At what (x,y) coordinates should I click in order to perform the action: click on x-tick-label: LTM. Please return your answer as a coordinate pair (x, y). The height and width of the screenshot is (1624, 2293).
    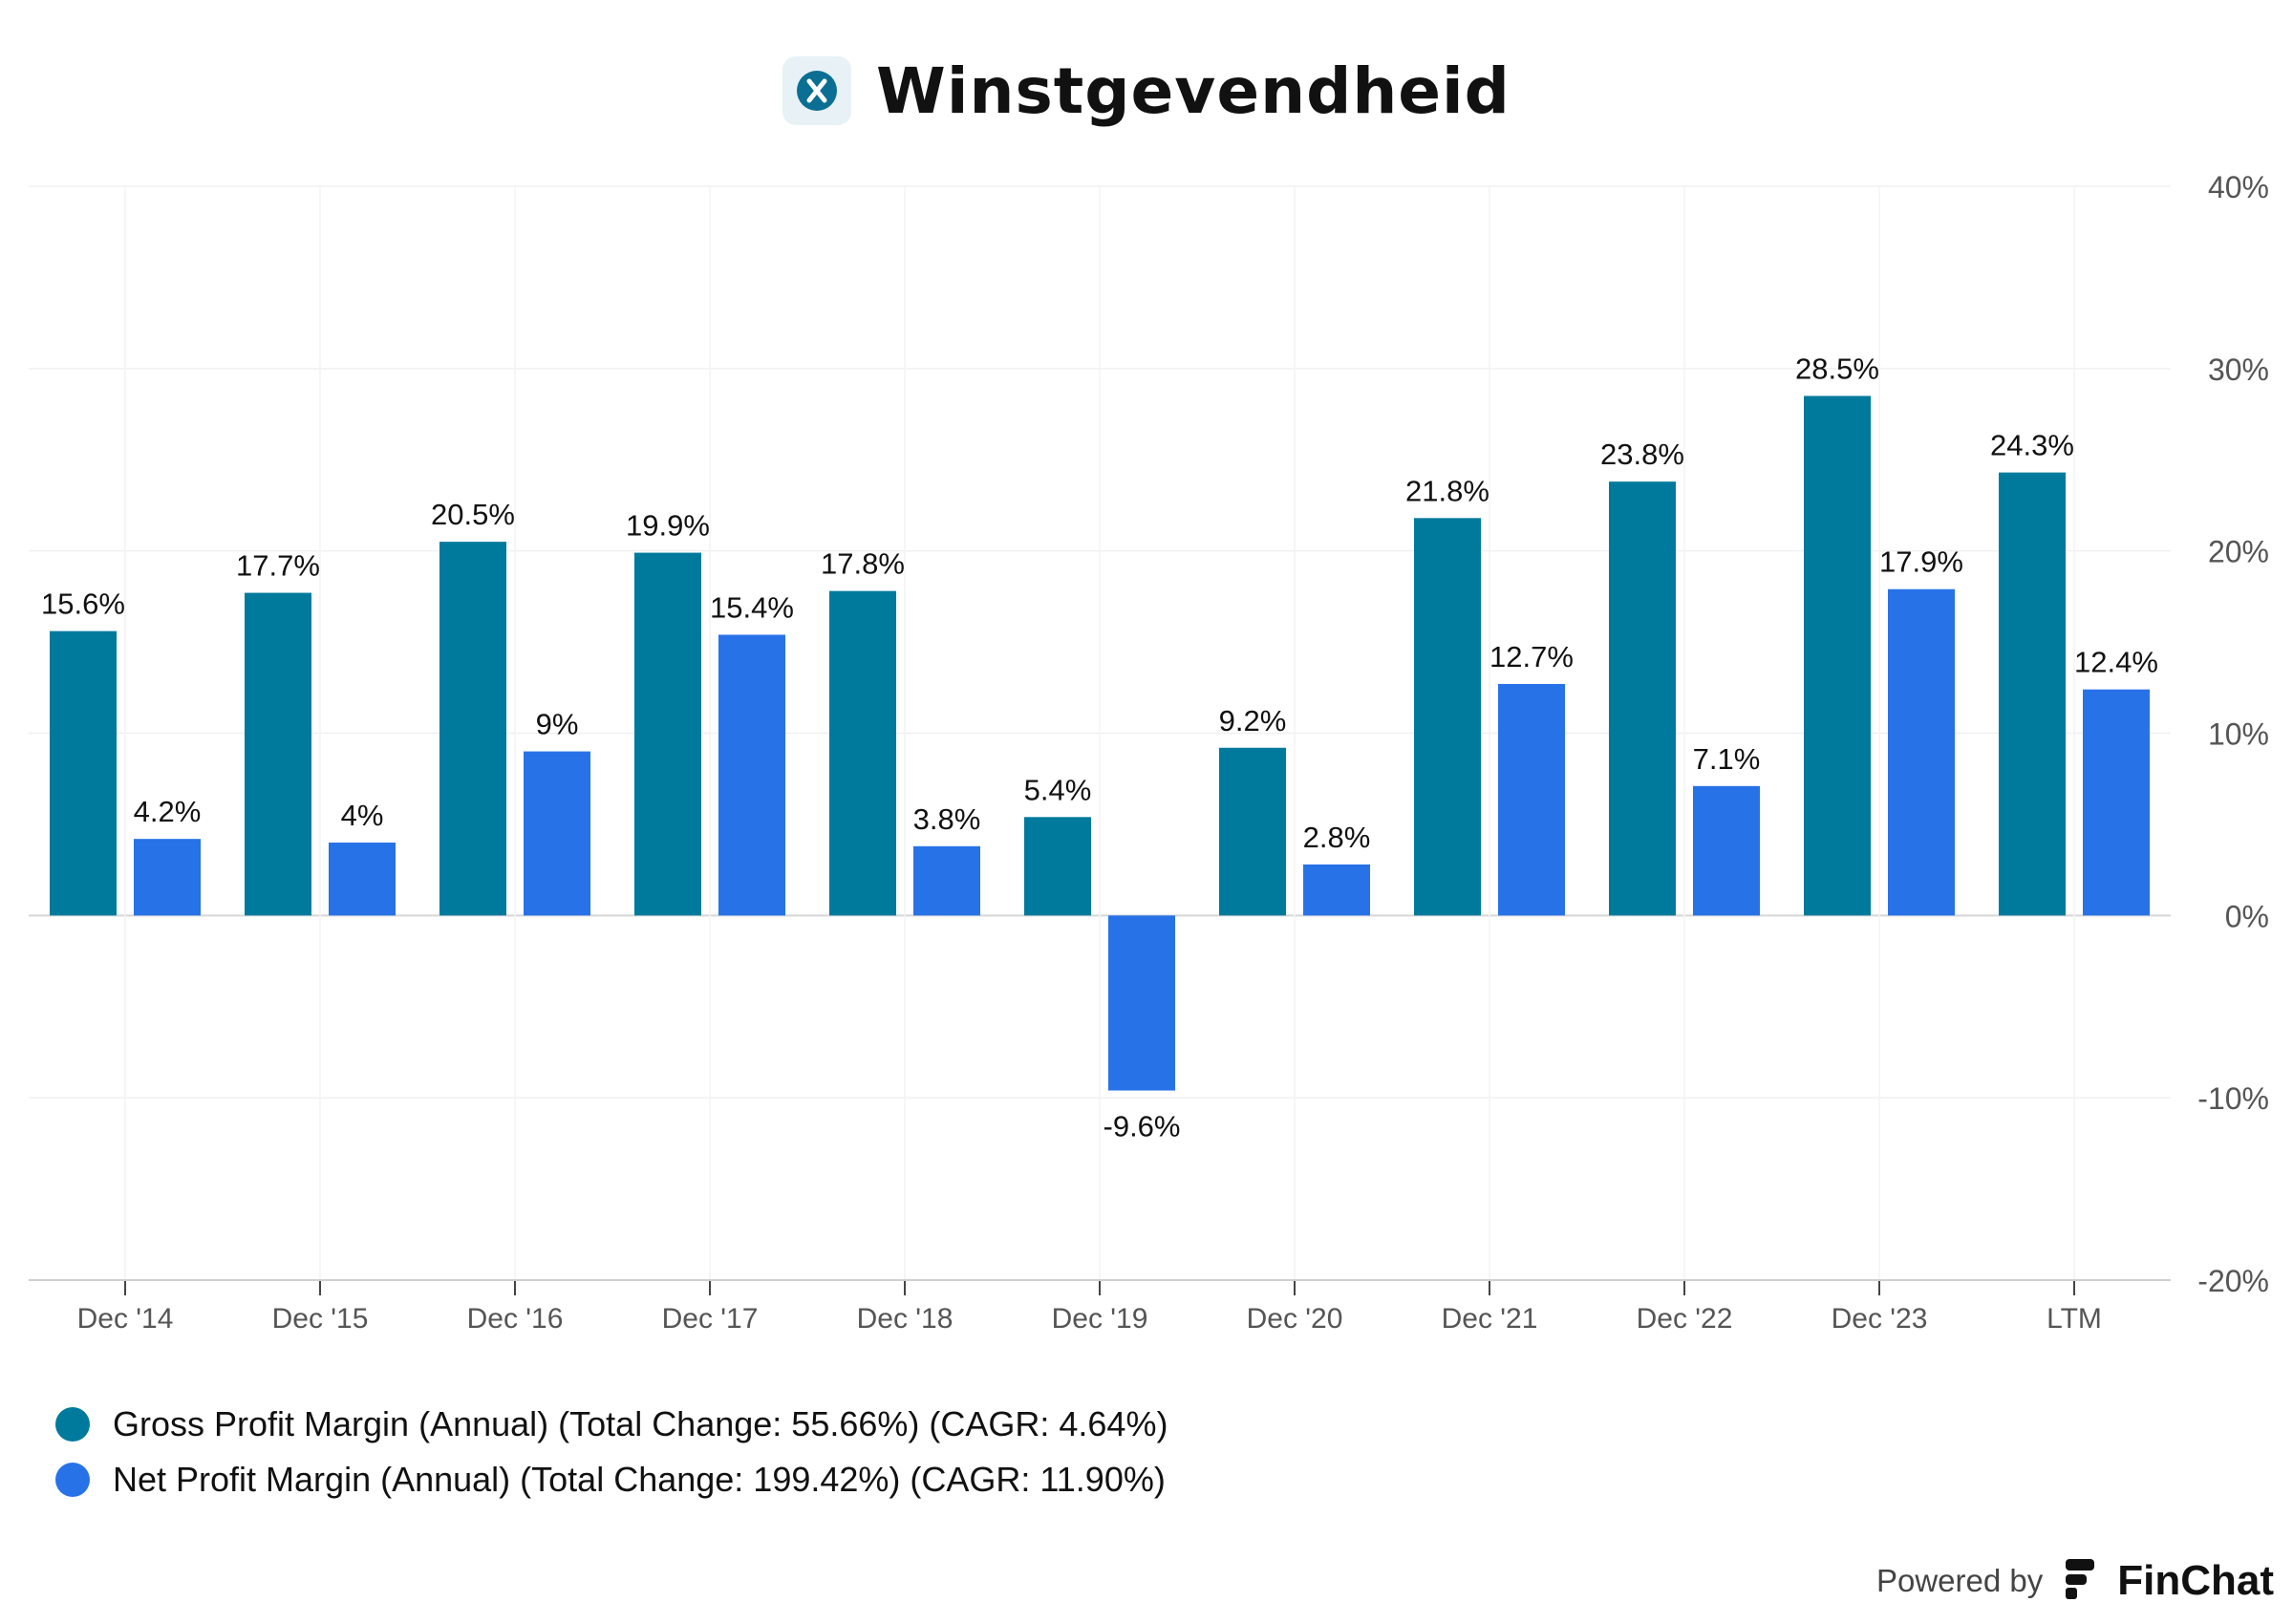
    Looking at the image, I should click on (2074, 1319).